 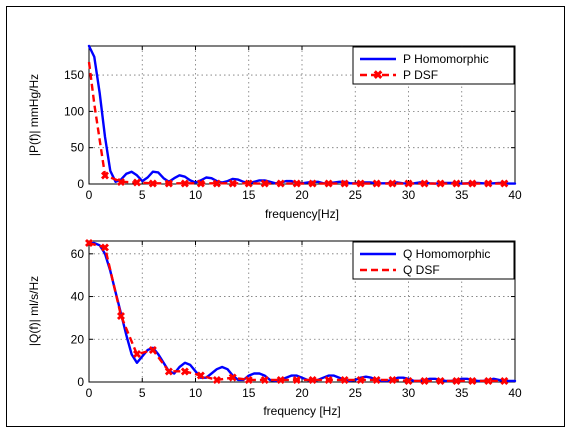 What do you see at coordinates (420, 75) in the screenshot?
I see `legend-label-p-dsf: P DSF` at bounding box center [420, 75].